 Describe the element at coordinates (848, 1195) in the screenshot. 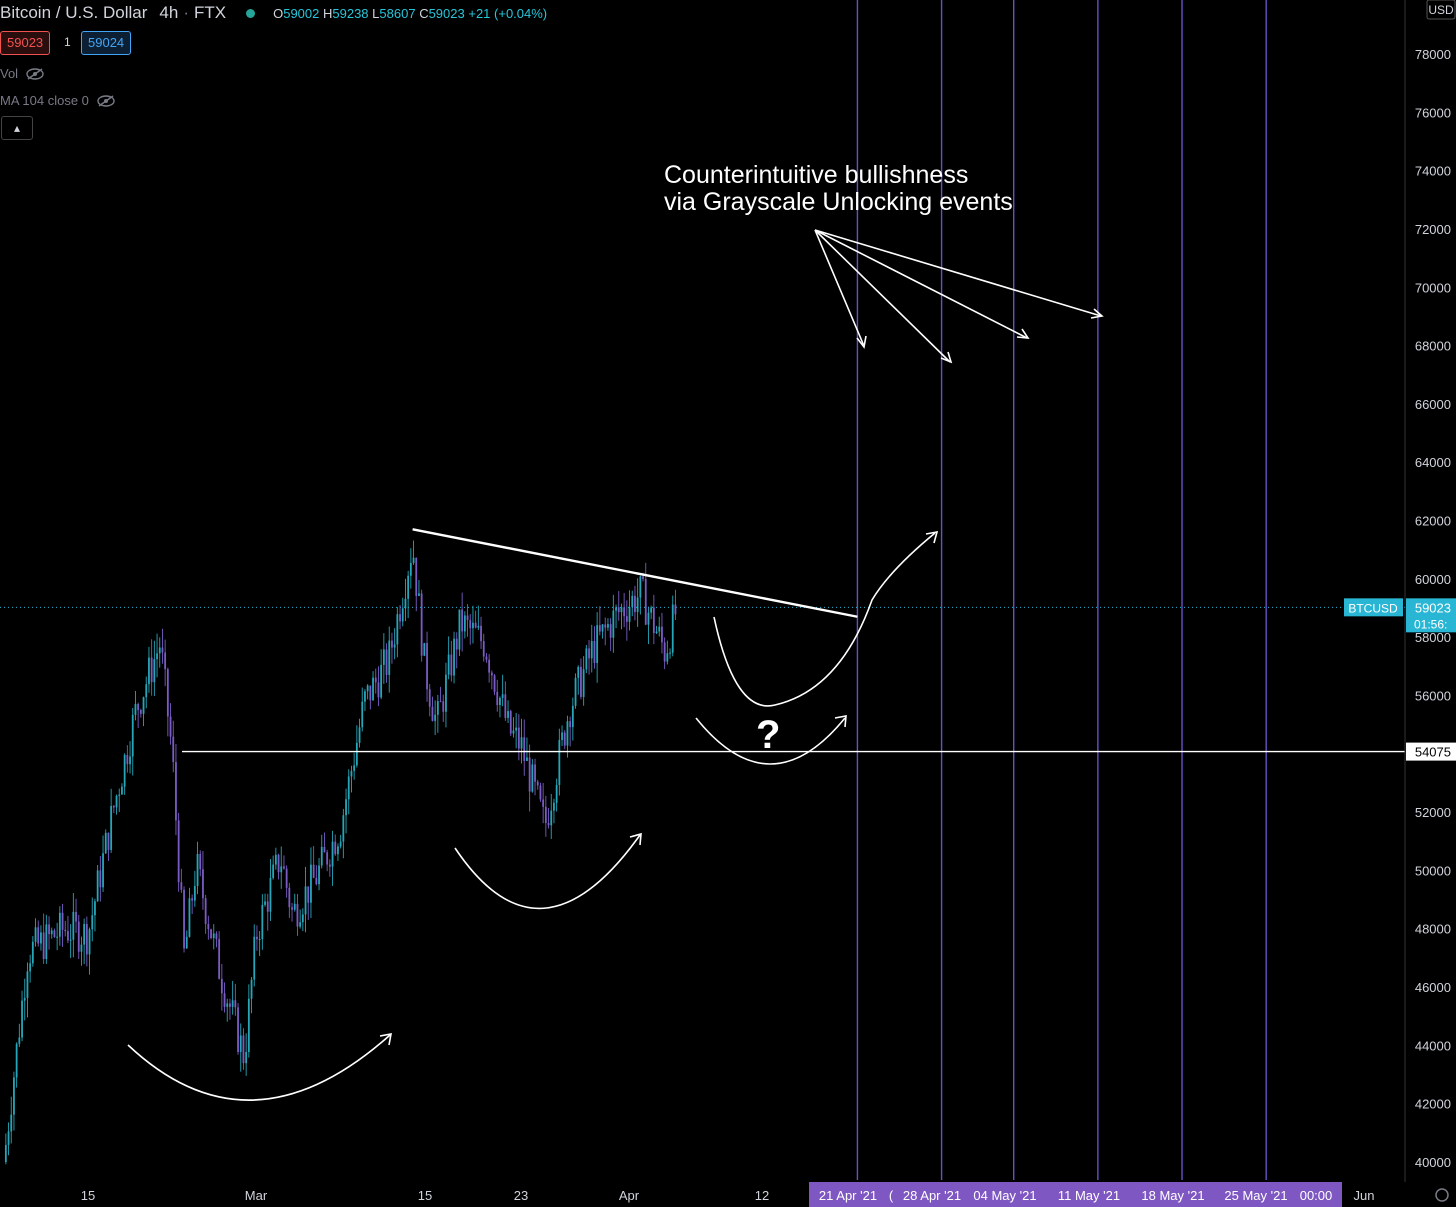

I see `x-tick-label: 21 Apr '21` at that location.